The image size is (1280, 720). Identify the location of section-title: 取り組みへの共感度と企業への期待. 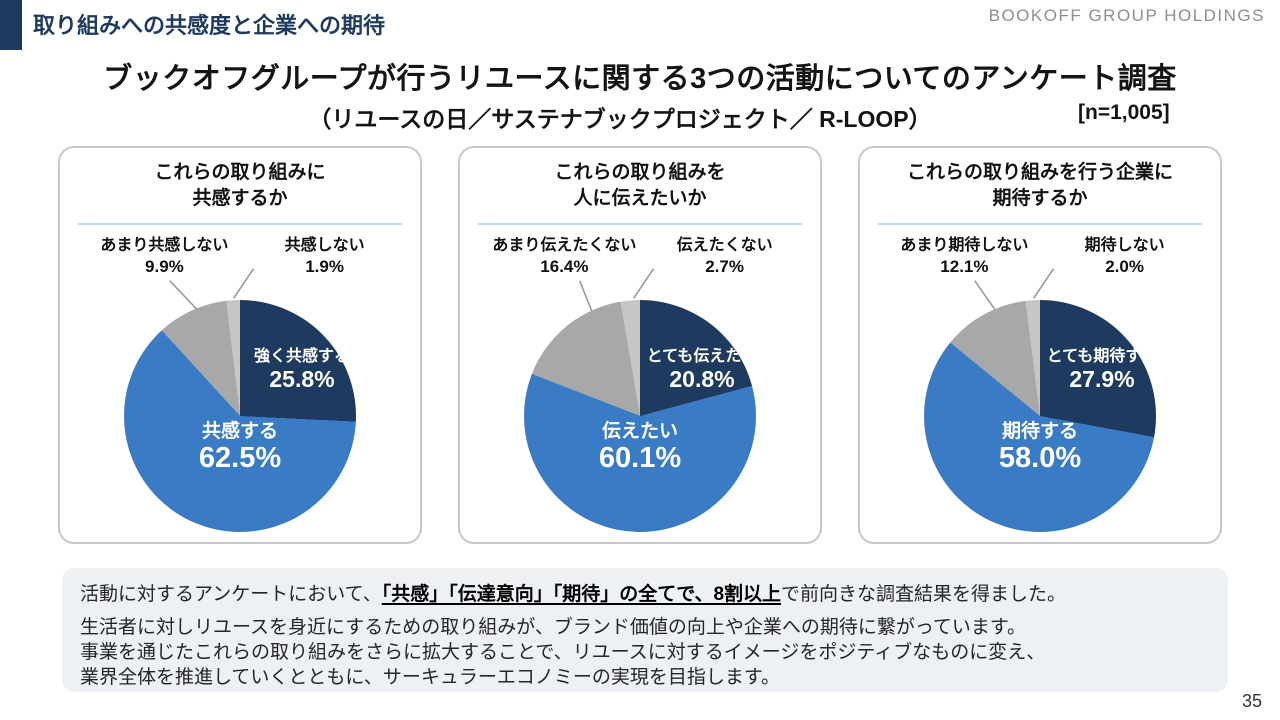
(209, 25).